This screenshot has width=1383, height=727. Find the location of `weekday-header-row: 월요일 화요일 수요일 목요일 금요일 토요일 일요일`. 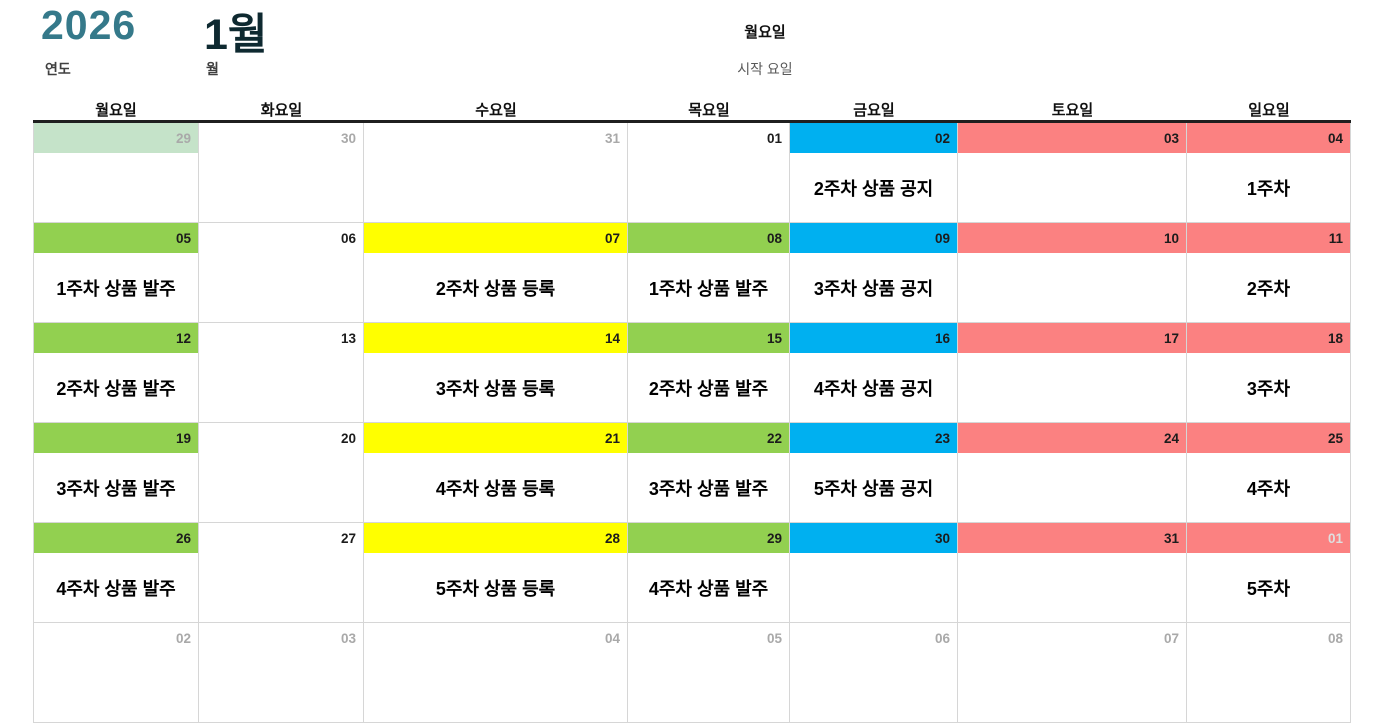

weekday-header-row: 월요일 화요일 수요일 목요일 금요일 토요일 일요일 is located at coordinates (692, 111).